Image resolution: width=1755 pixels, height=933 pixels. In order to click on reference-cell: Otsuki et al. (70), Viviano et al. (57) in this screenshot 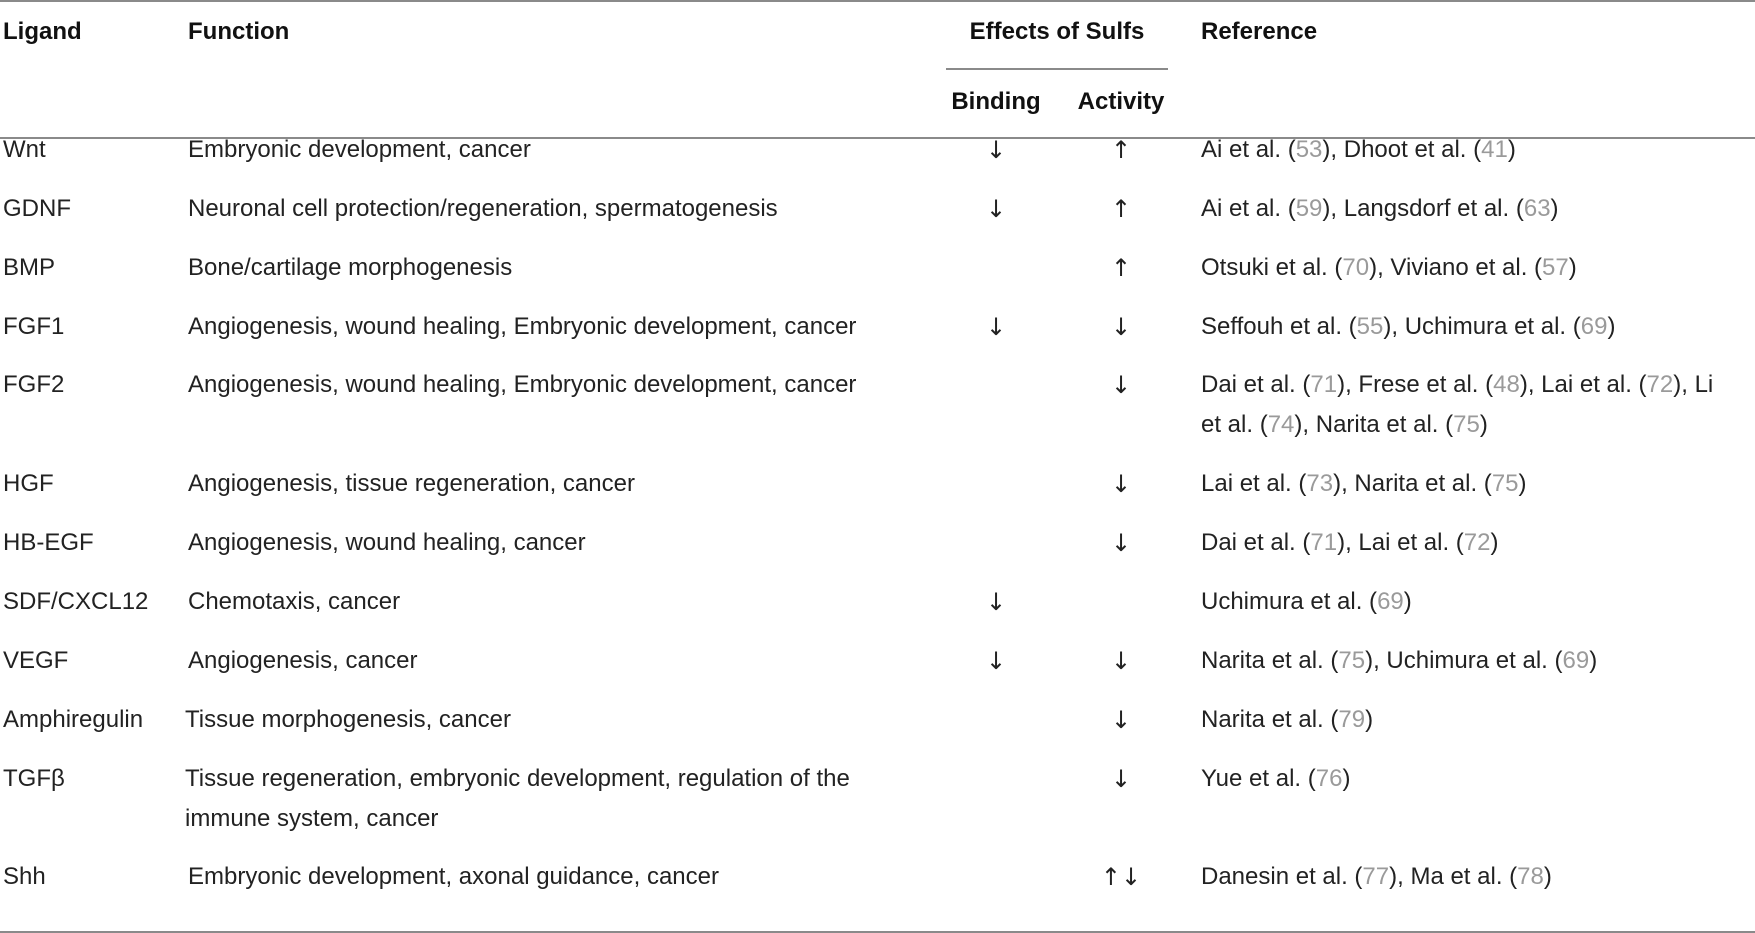, I will do `click(1475, 268)`.